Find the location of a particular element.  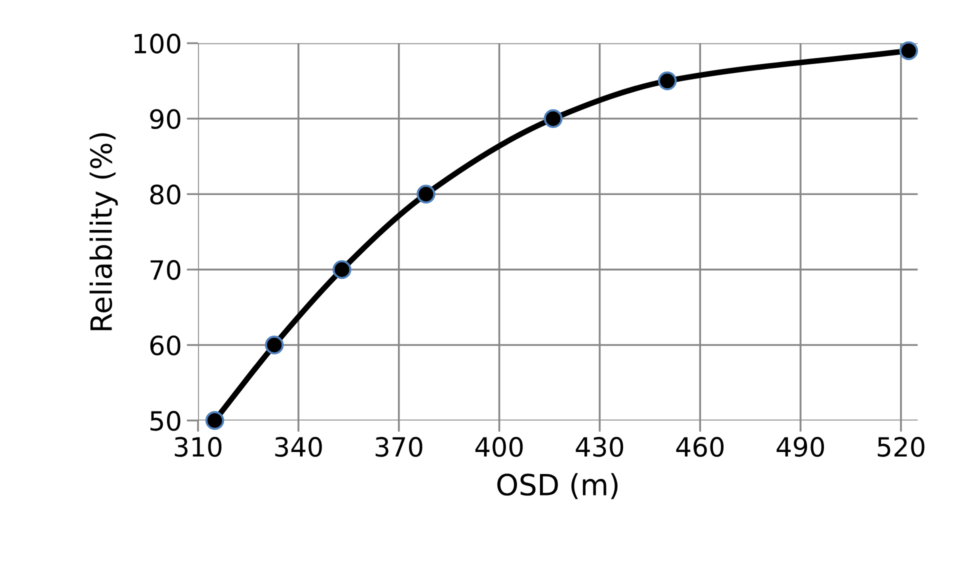

y-tick-label: 60 is located at coordinates (165, 345).